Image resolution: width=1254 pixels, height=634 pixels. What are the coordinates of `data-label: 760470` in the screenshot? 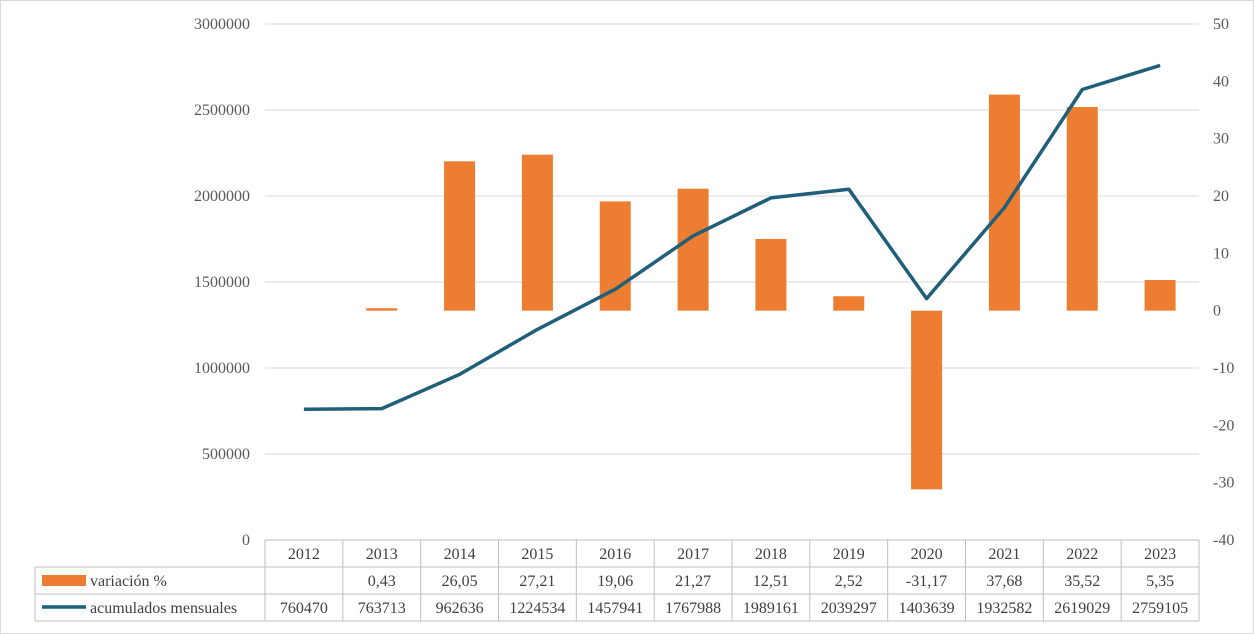 It's located at (304, 608).